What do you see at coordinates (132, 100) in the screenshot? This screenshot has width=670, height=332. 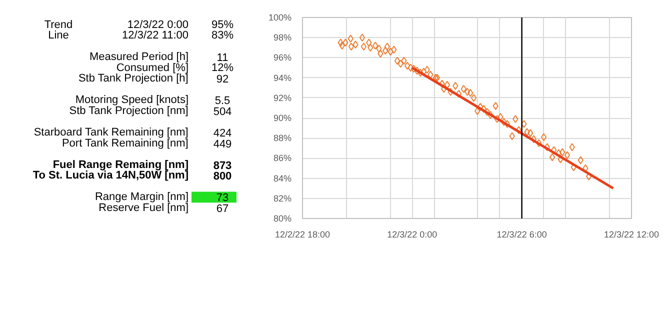 I see `category-label: Motoring Speed [knots]` at bounding box center [132, 100].